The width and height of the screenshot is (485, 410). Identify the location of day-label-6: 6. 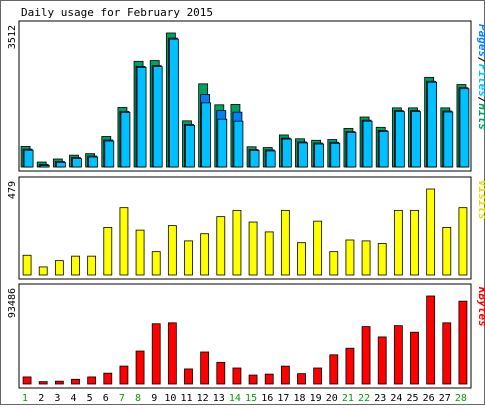
(106, 398).